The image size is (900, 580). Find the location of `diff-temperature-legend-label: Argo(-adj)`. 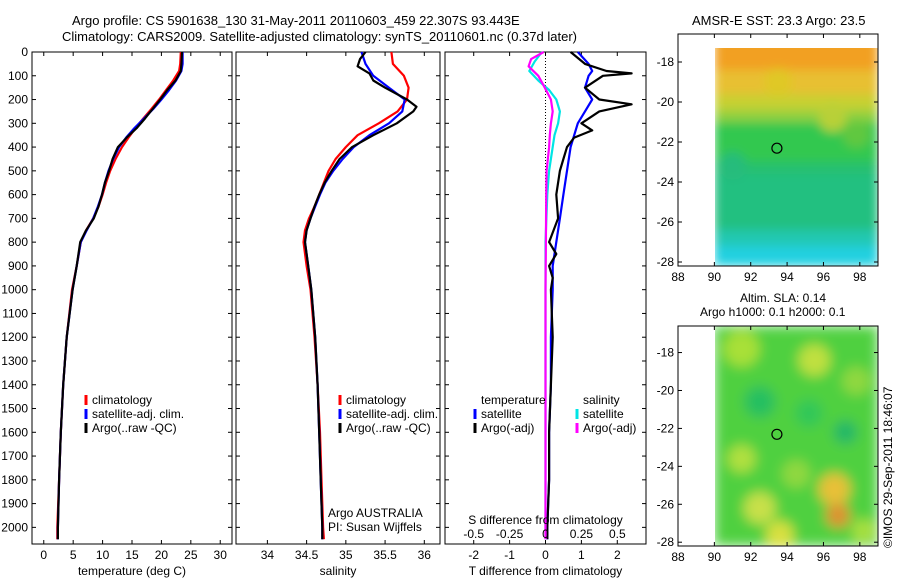

diff-temperature-legend-label: Argo(-adj) is located at coordinates (507, 428).